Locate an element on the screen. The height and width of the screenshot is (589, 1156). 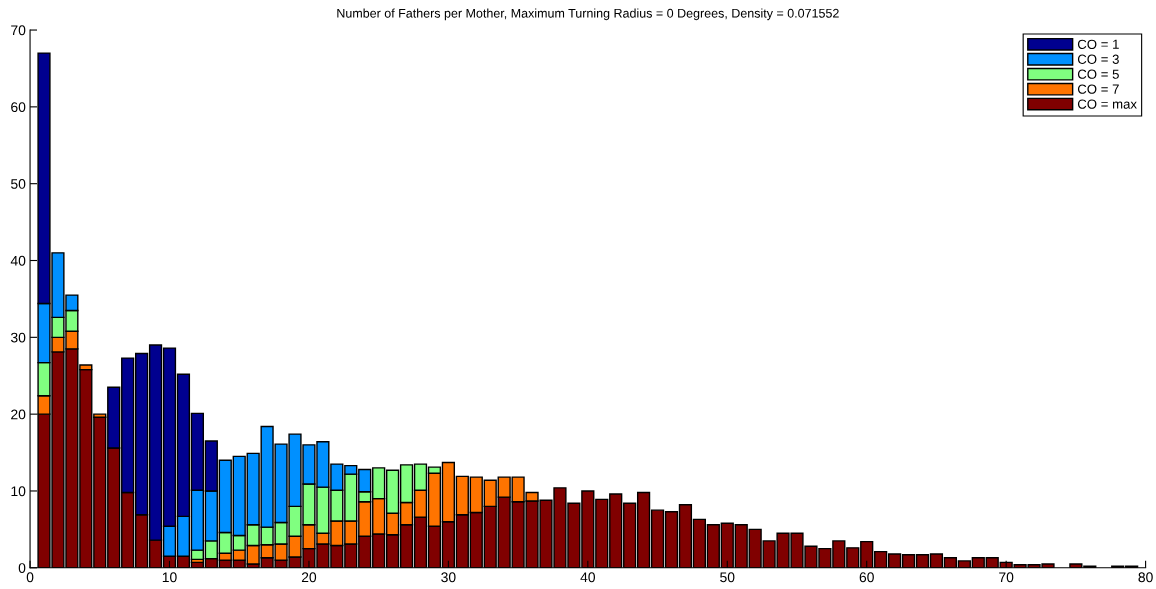
y-tick-label: 70 is located at coordinates (18, 30).